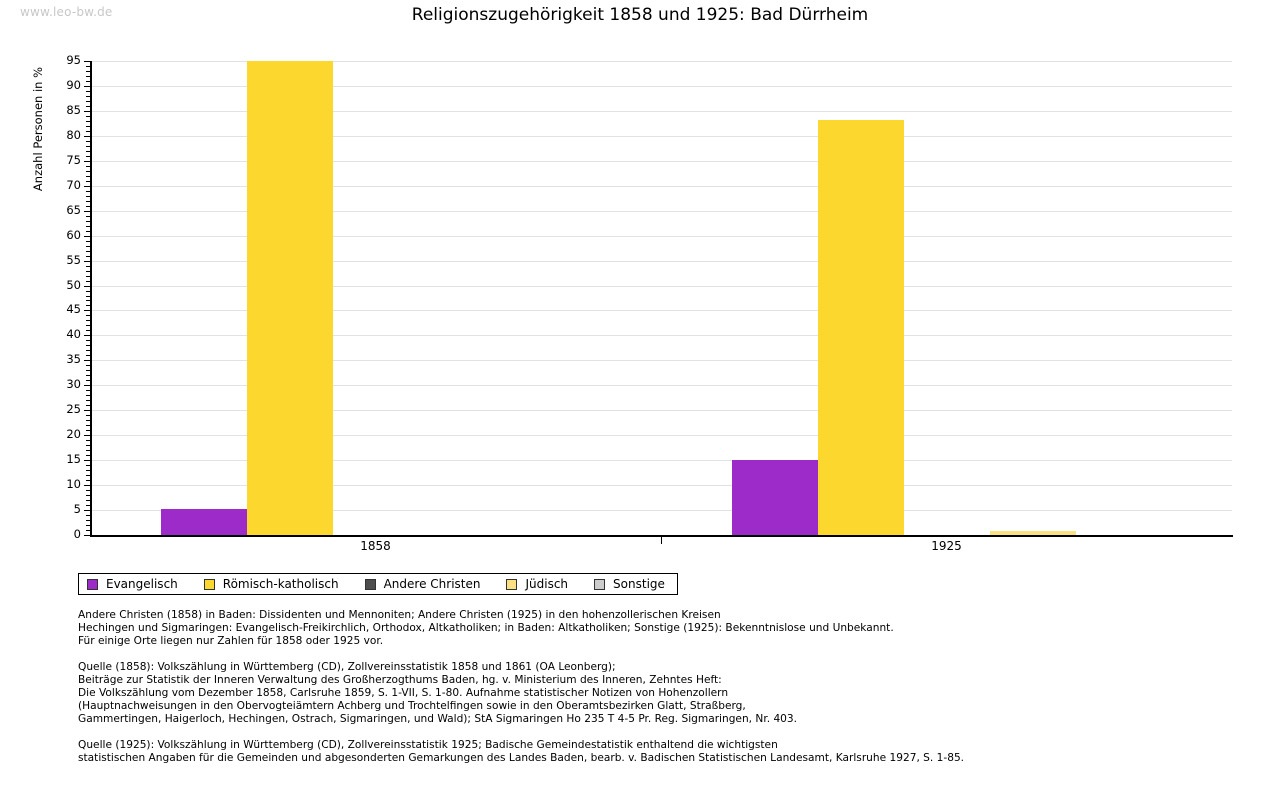 The width and height of the screenshot is (1280, 791). I want to click on legend-item-andere-christen: Andere Christen, so click(422, 584).